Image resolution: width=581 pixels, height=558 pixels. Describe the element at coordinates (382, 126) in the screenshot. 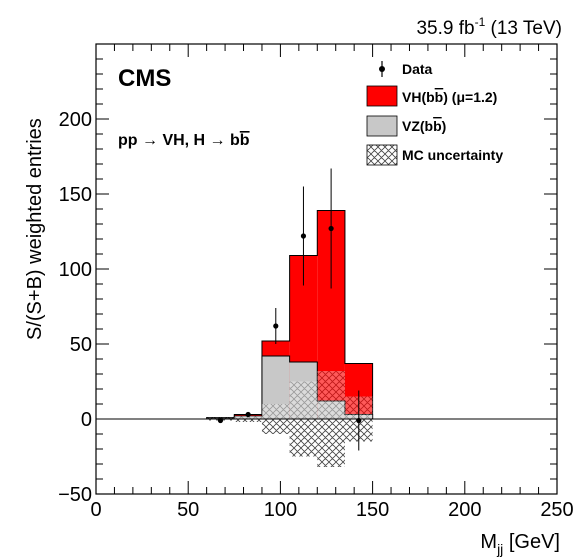

I see `legend-swatch-vz` at that location.